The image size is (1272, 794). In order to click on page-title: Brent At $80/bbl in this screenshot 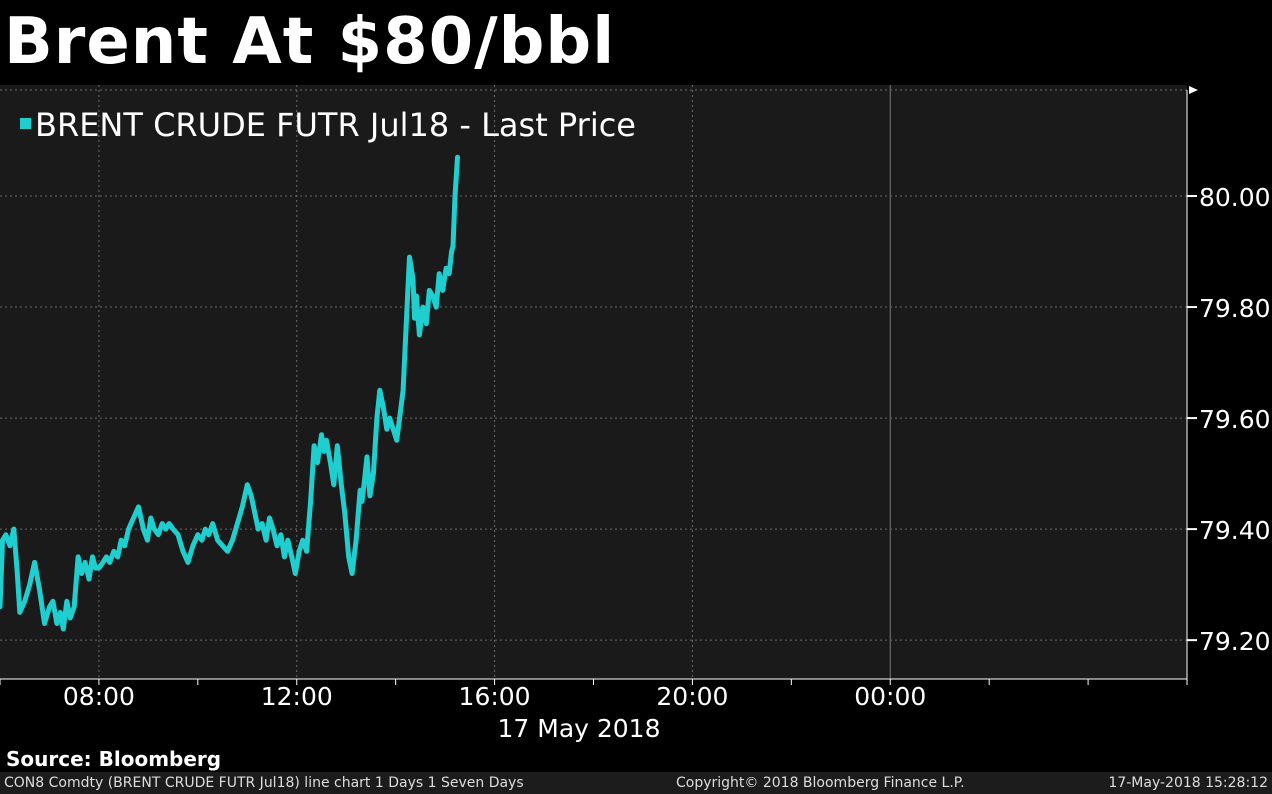, I will do `click(310, 42)`.